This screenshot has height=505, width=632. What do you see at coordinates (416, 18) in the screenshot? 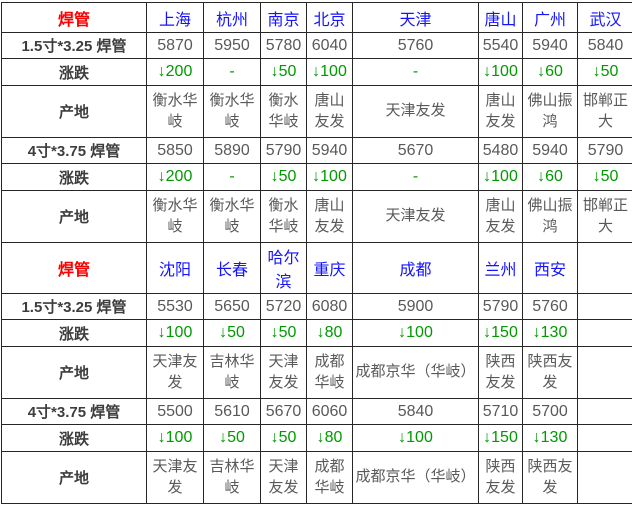
I see `city-header-cell: 天津` at bounding box center [416, 18].